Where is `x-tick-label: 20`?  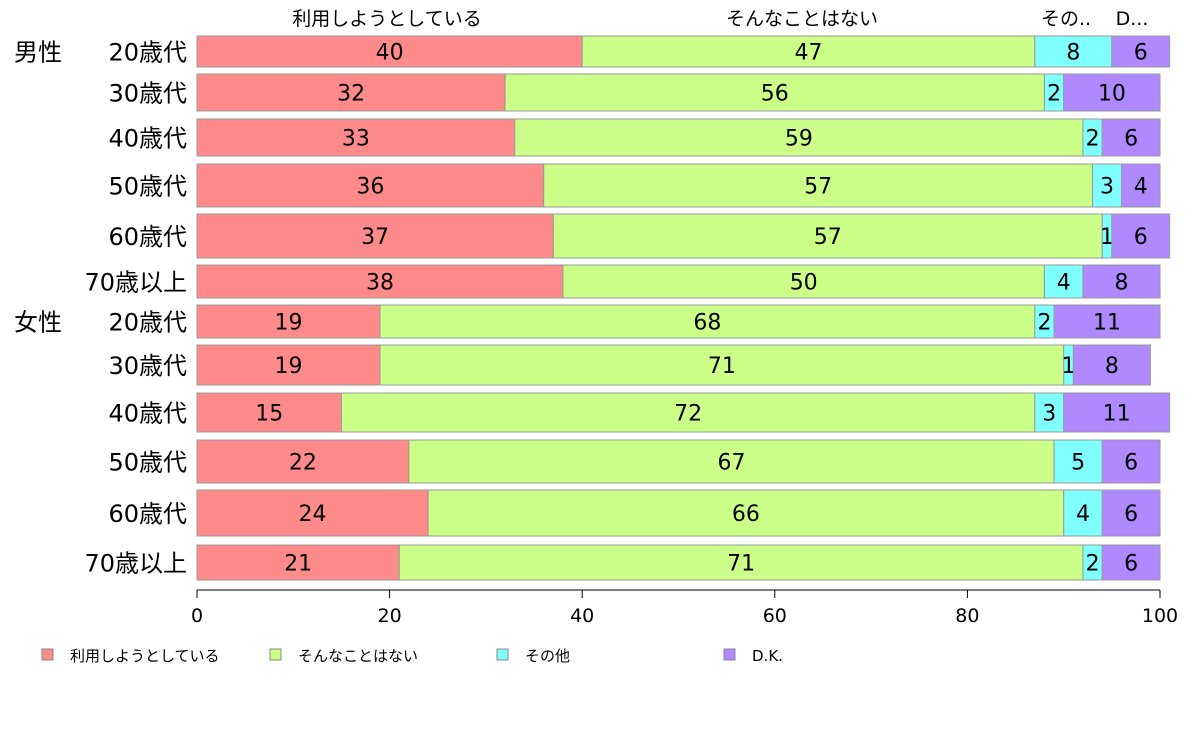
x-tick-label: 20 is located at coordinates (390, 616).